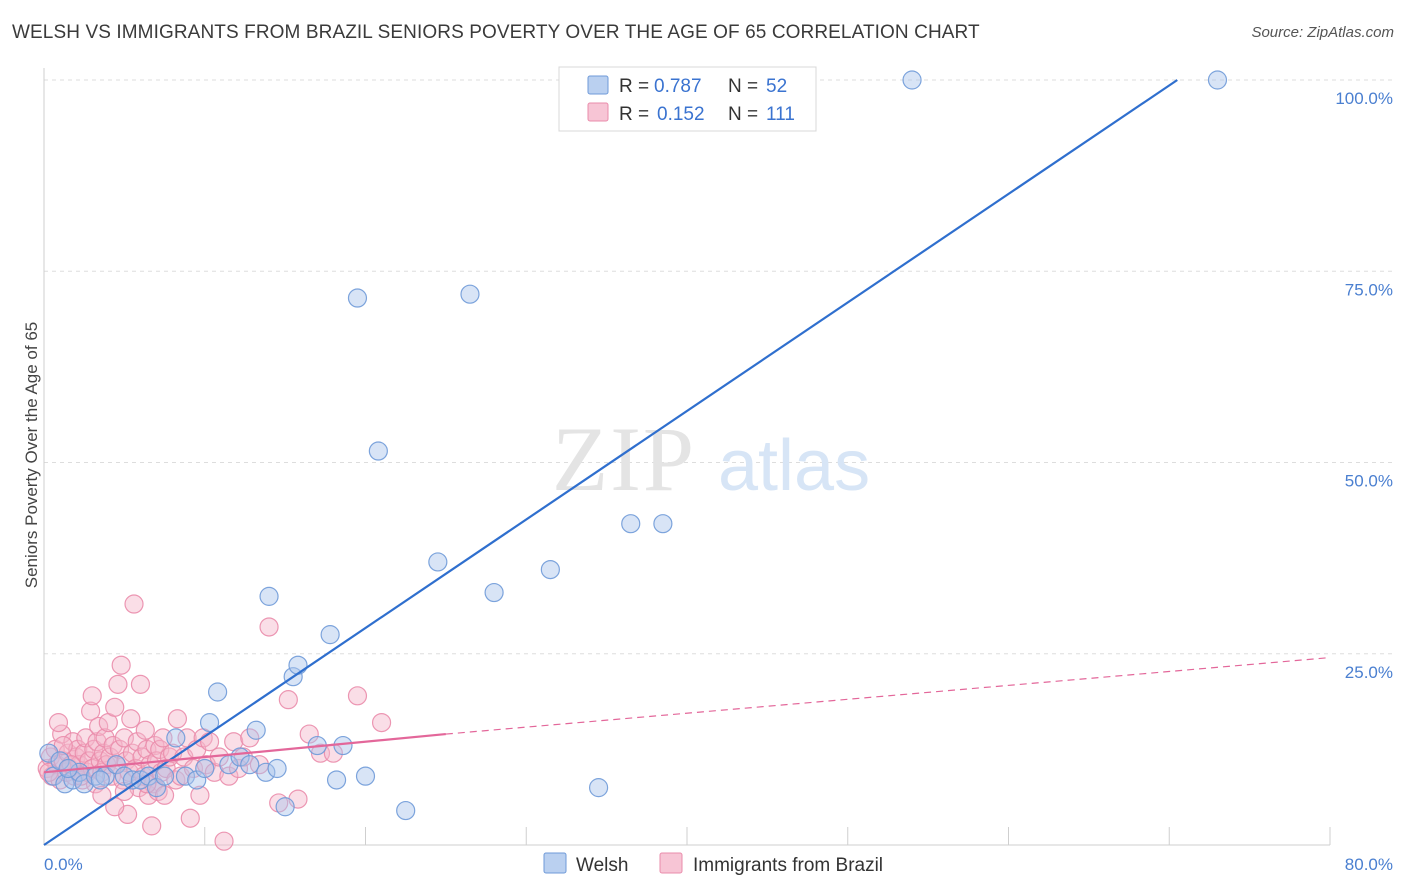  What do you see at coordinates (780, 114) in the screenshot?
I see `legend-brazil-n-value: 111` at bounding box center [780, 114].